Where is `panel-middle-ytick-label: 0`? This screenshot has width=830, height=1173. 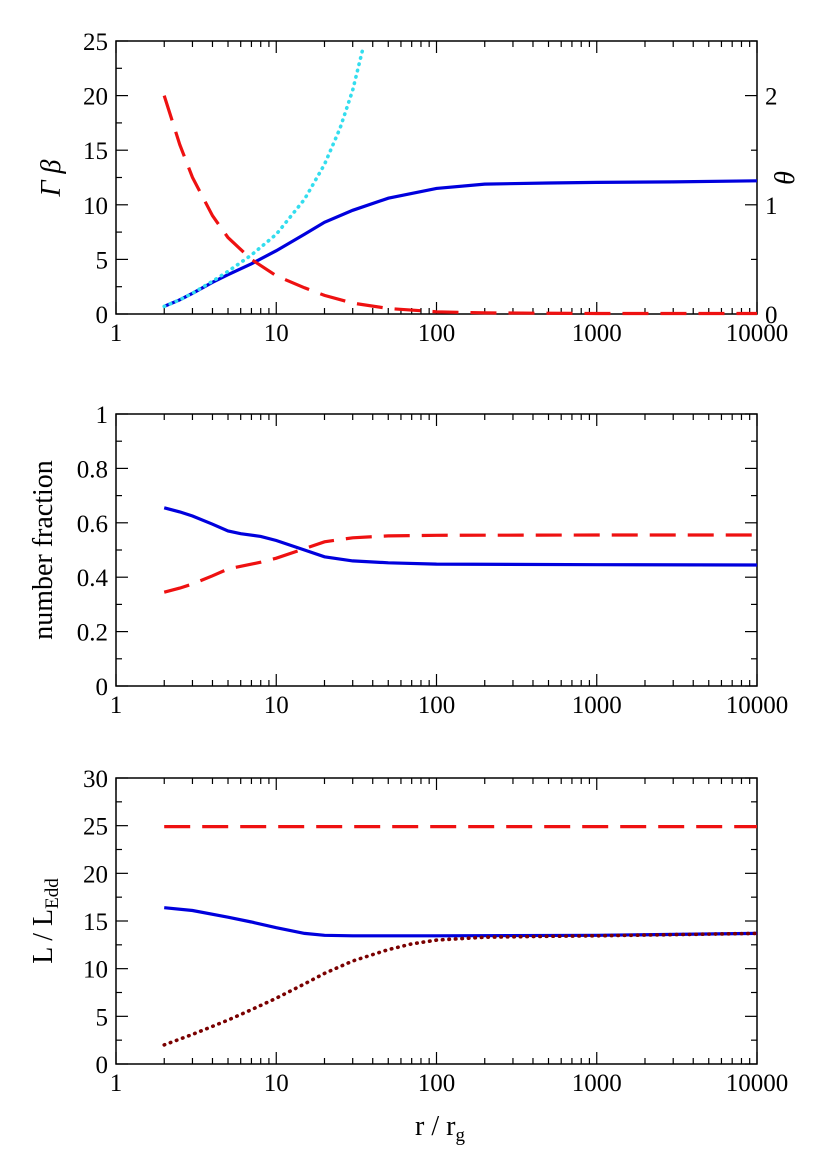 panel-middle-ytick-label: 0 is located at coordinates (102, 687).